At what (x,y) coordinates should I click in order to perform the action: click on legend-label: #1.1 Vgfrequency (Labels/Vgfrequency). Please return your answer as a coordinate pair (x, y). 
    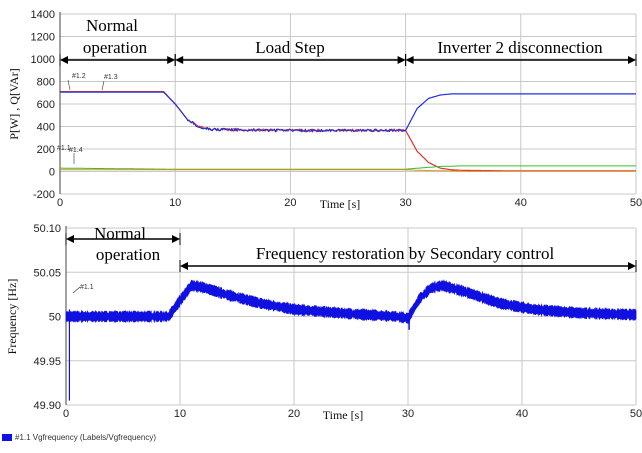
    Looking at the image, I should click on (85, 437).